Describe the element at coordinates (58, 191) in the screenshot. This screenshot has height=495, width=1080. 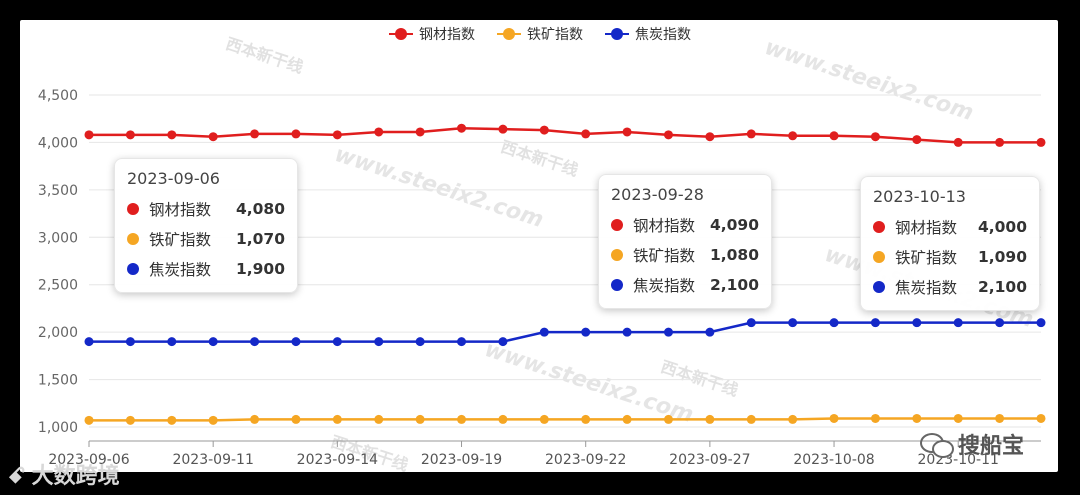
I see `y-tick-label: 3,500` at that location.